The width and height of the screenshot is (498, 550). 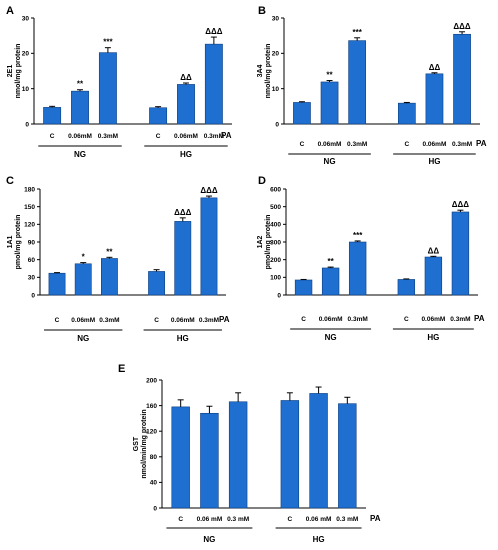 What do you see at coordinates (276, 54) in the screenshot?
I see `y-tick-label: 20` at bounding box center [276, 54].